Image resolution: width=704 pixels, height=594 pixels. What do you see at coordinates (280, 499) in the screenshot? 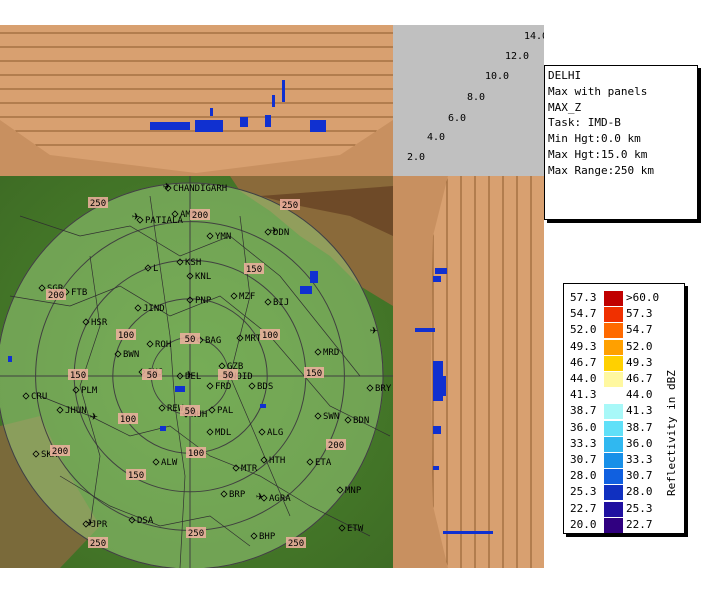
I see `city-label: AGRA` at bounding box center [280, 499].